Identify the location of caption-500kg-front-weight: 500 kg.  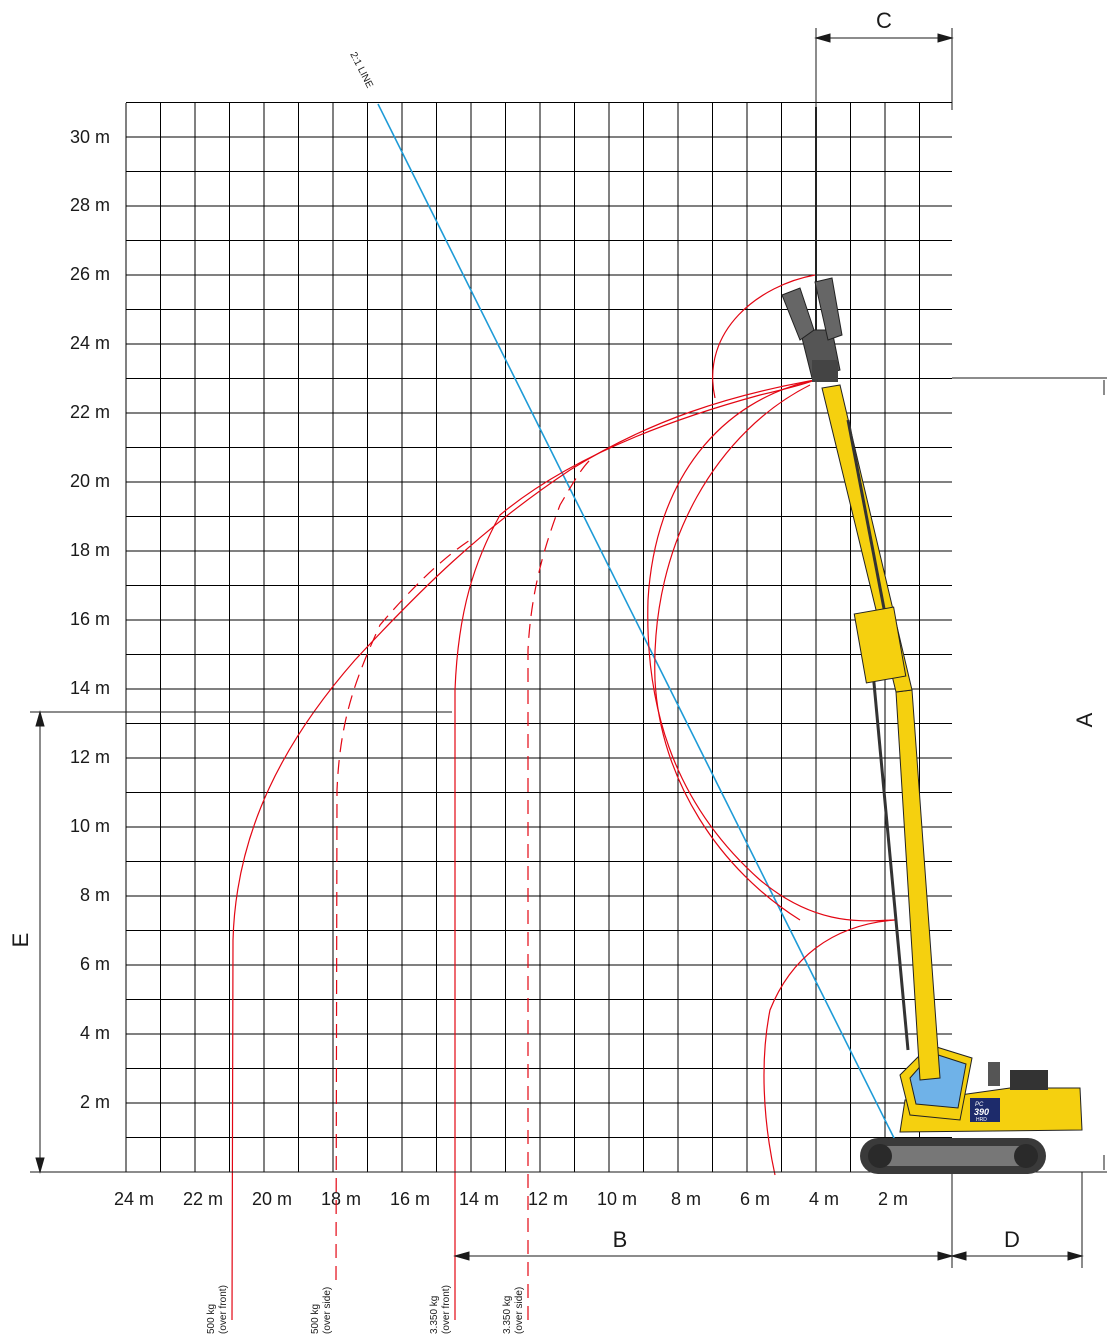
(211, 1319).